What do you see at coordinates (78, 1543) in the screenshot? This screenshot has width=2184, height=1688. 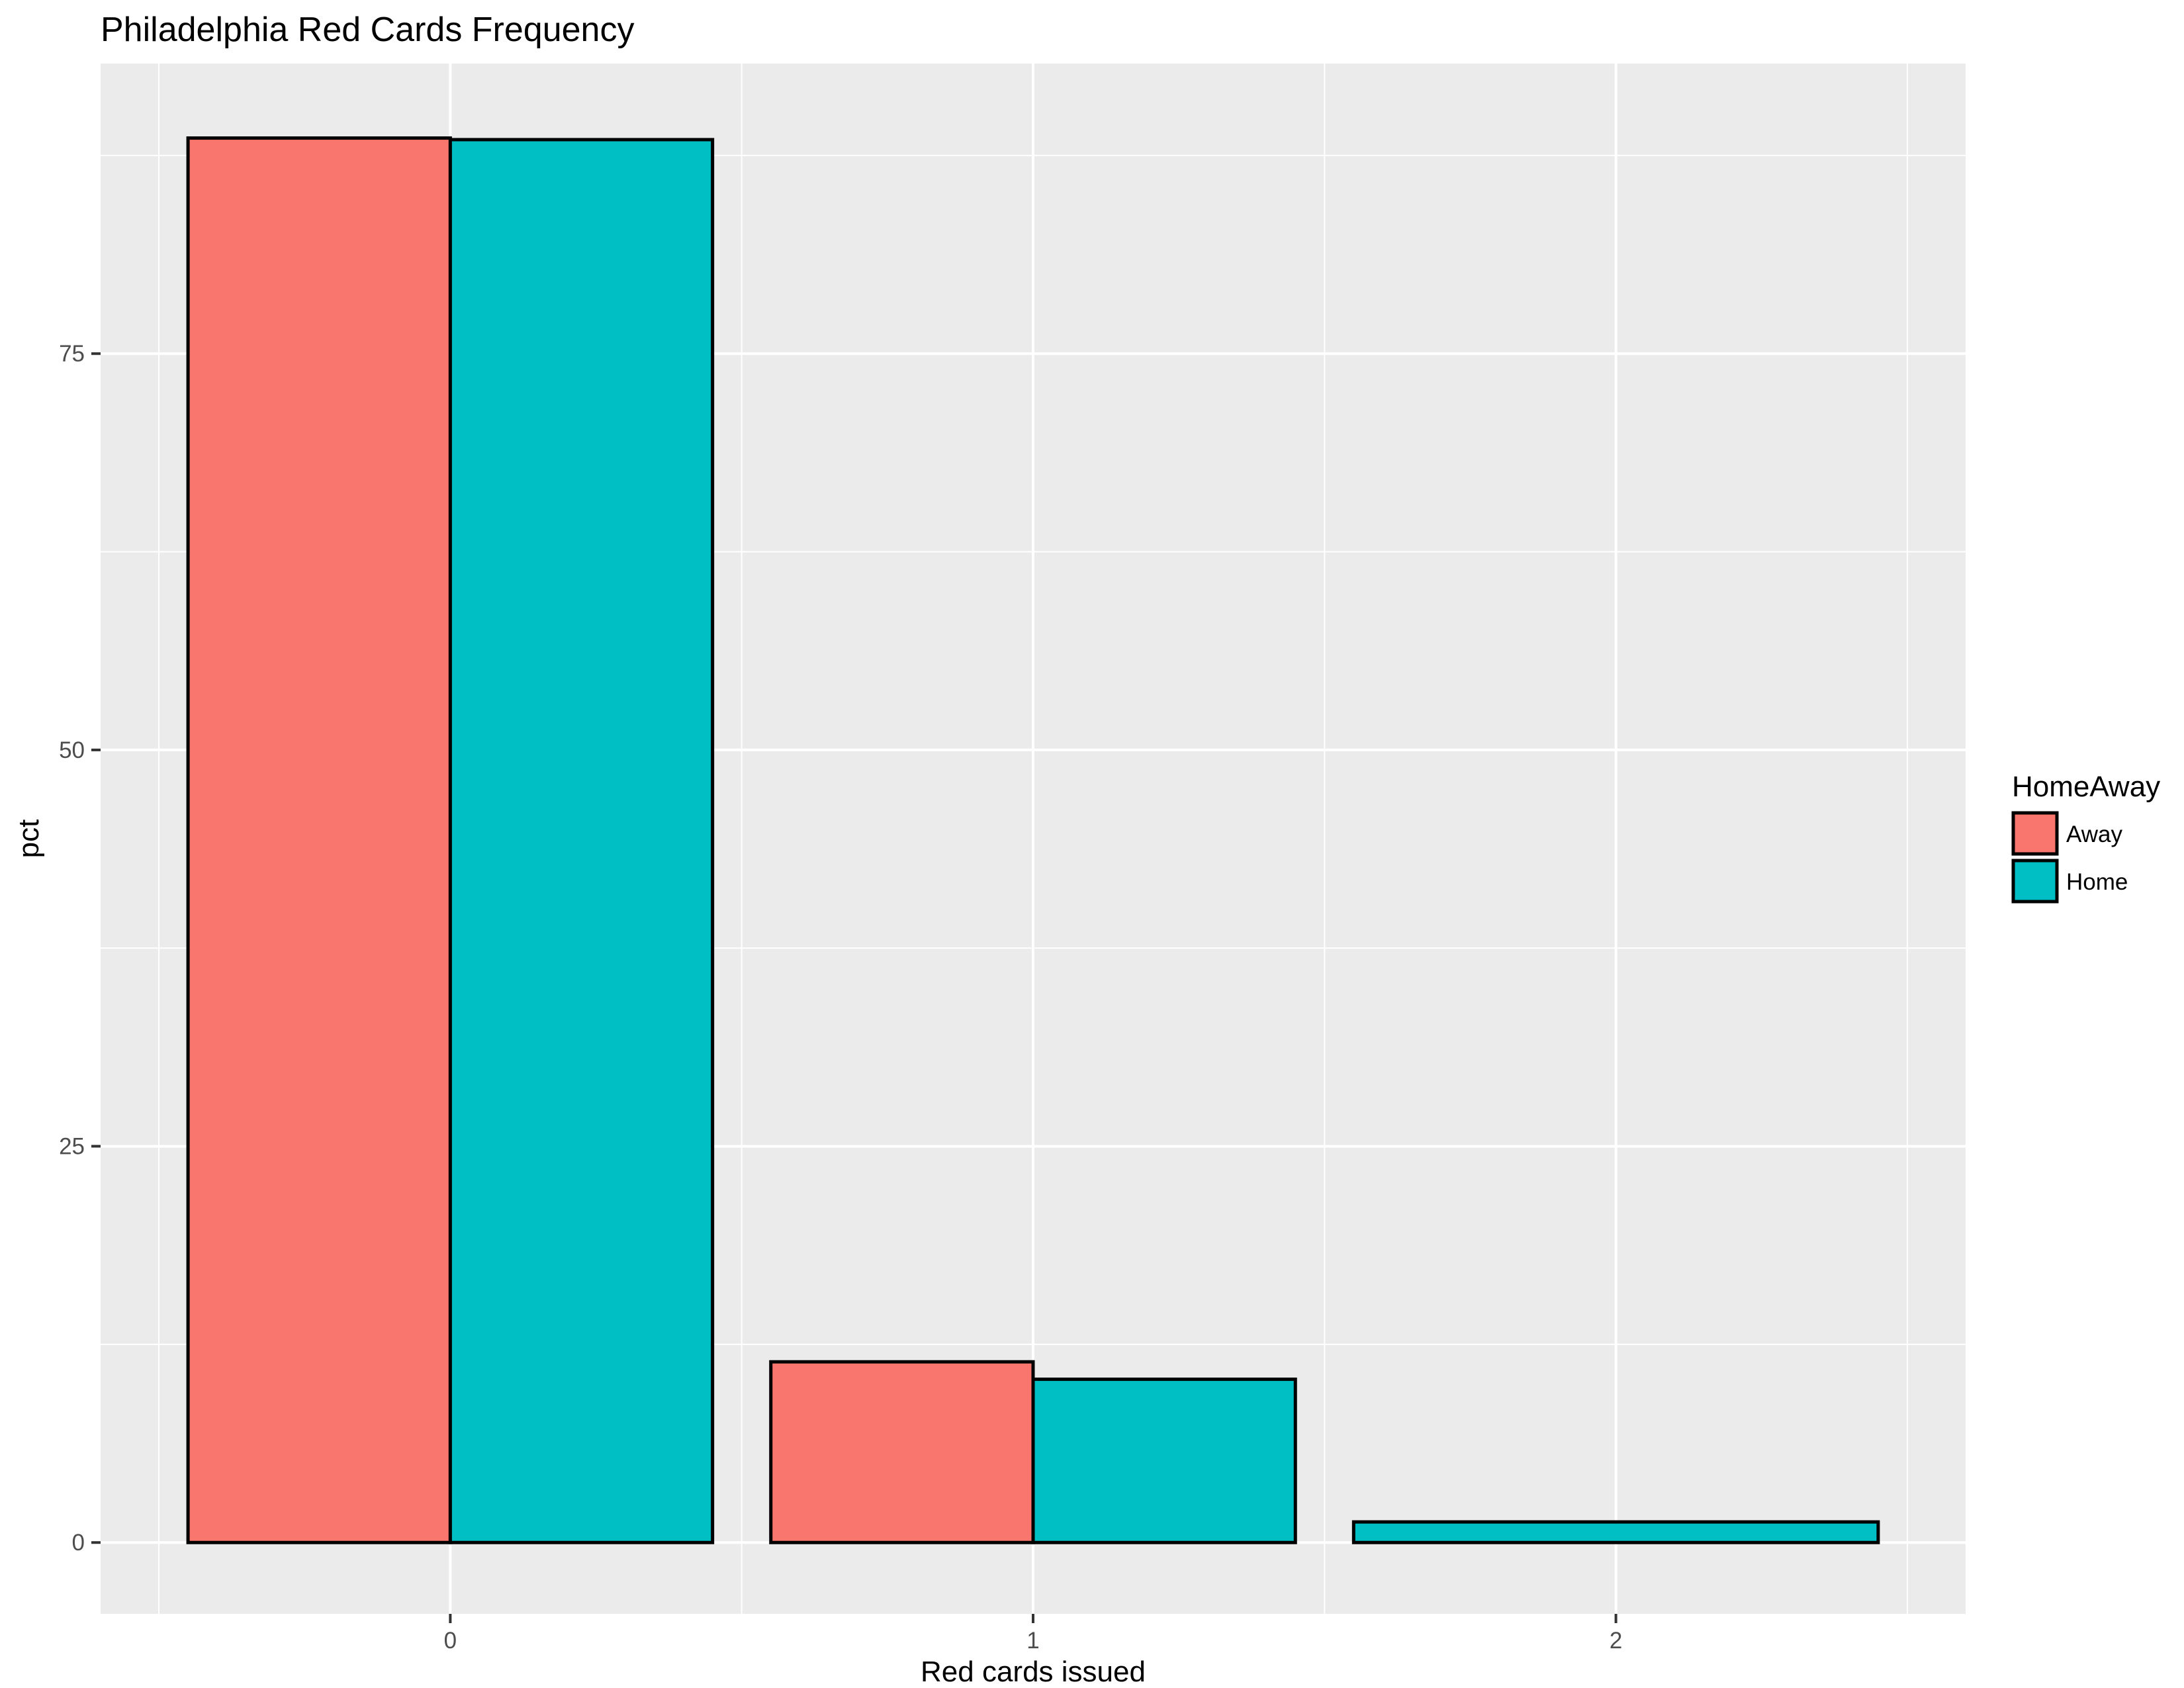 I see `y-tick-label: 0` at bounding box center [78, 1543].